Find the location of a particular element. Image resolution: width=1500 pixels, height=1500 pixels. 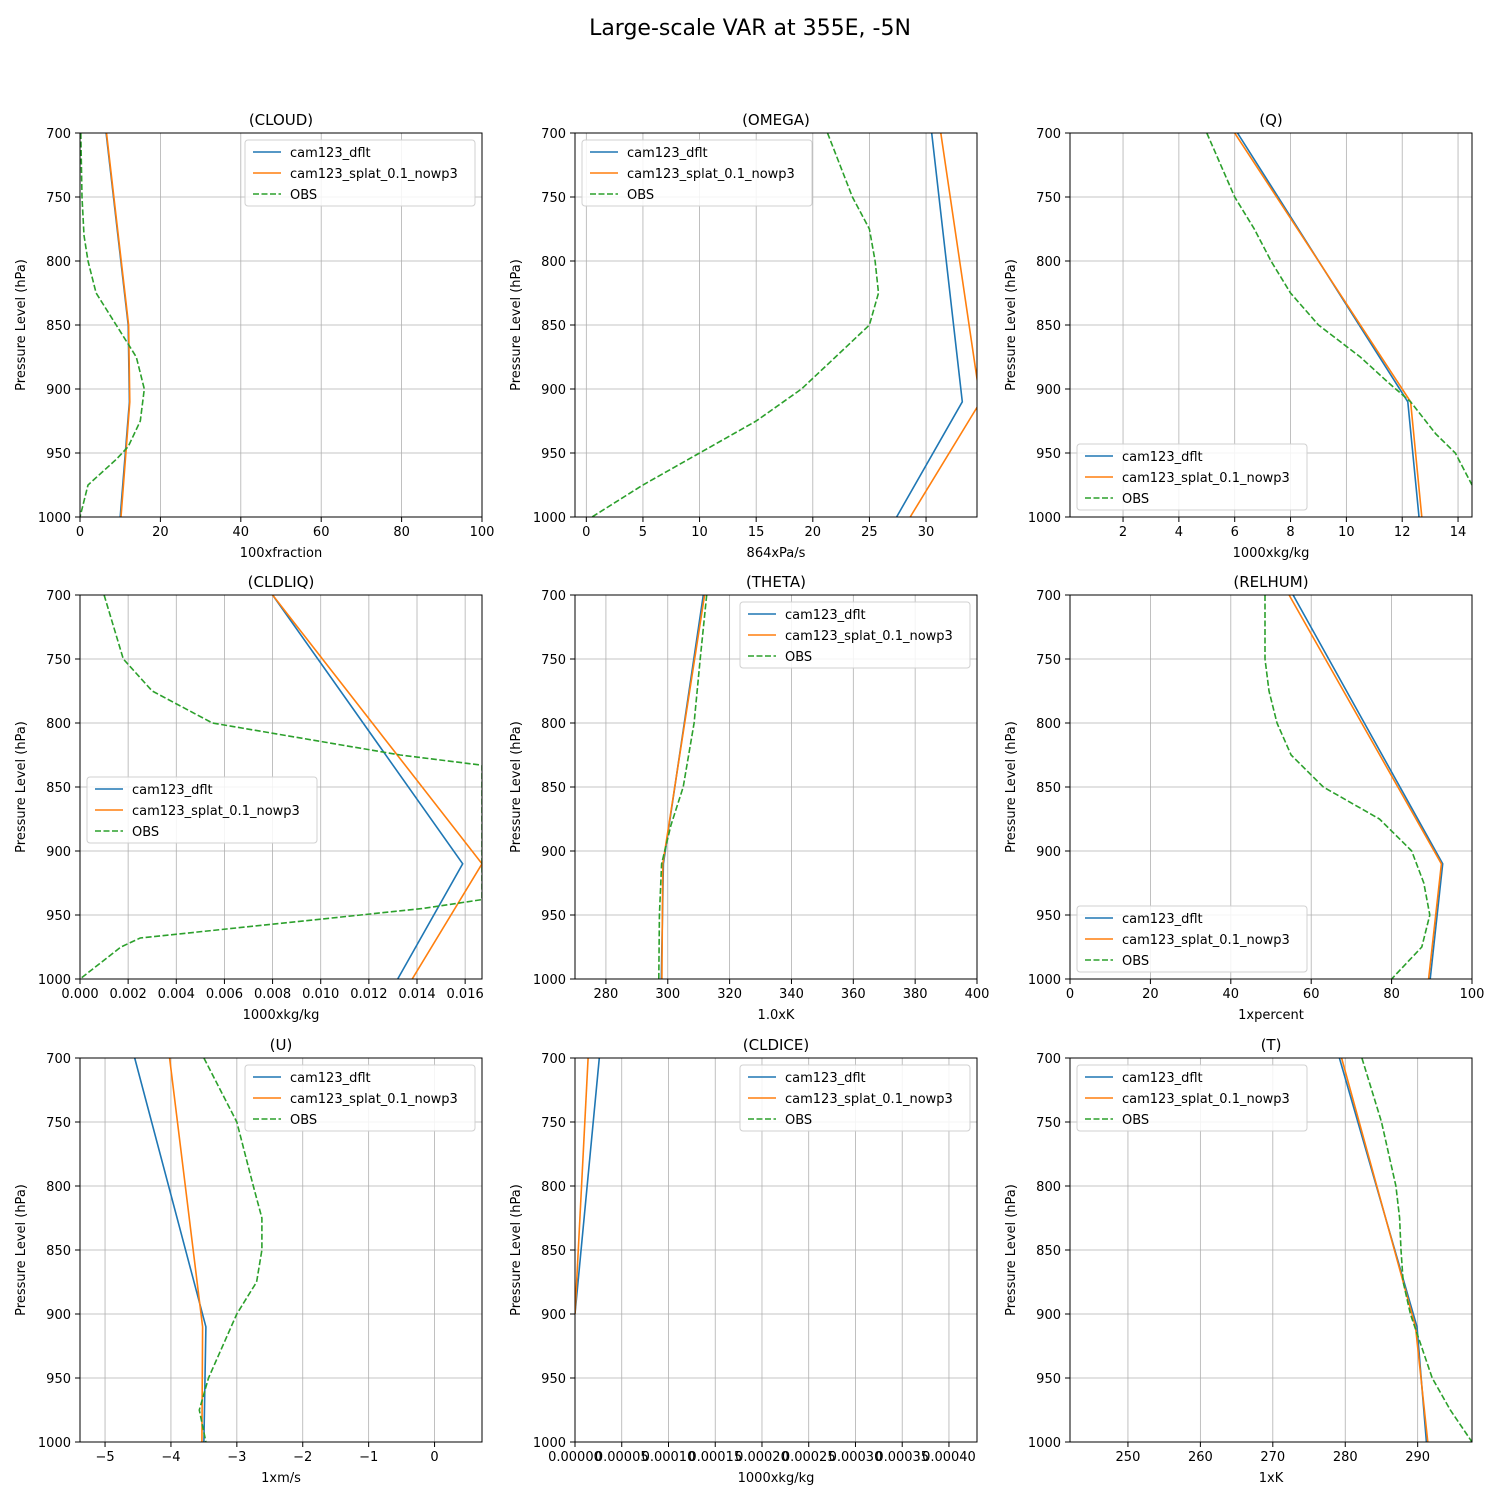

x-tick-label: 0.00040 is located at coordinates (949, 1457).